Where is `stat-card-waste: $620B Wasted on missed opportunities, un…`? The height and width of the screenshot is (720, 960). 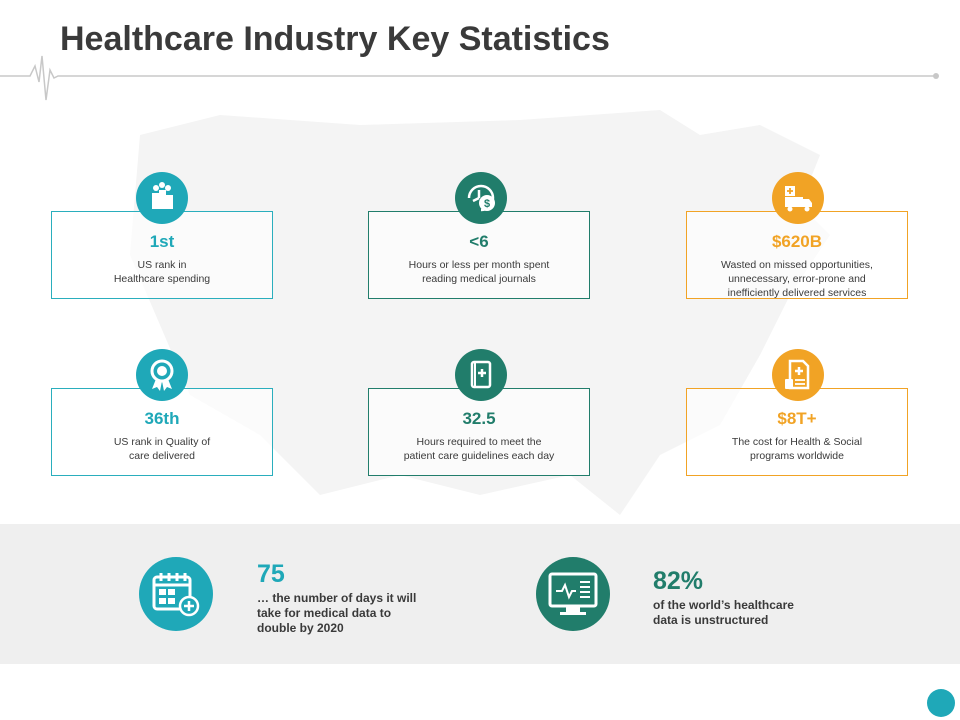 stat-card-waste: $620B Wasted on missed opportunities, un… is located at coordinates (797, 255).